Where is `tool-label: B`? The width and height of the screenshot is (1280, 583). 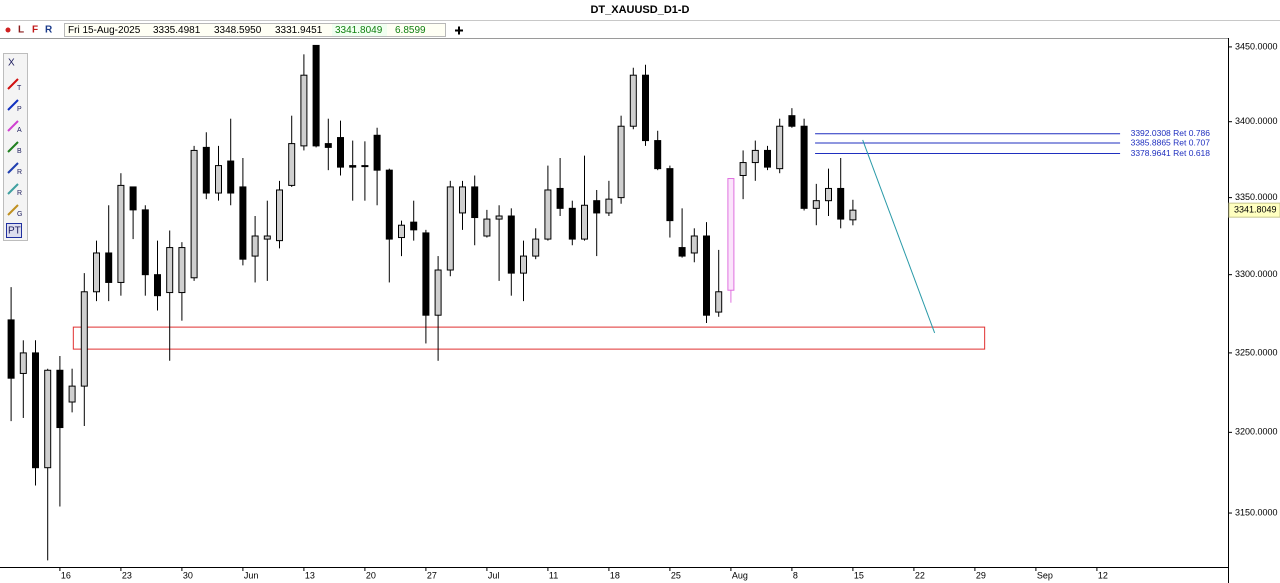 tool-label: B is located at coordinates (19, 151).